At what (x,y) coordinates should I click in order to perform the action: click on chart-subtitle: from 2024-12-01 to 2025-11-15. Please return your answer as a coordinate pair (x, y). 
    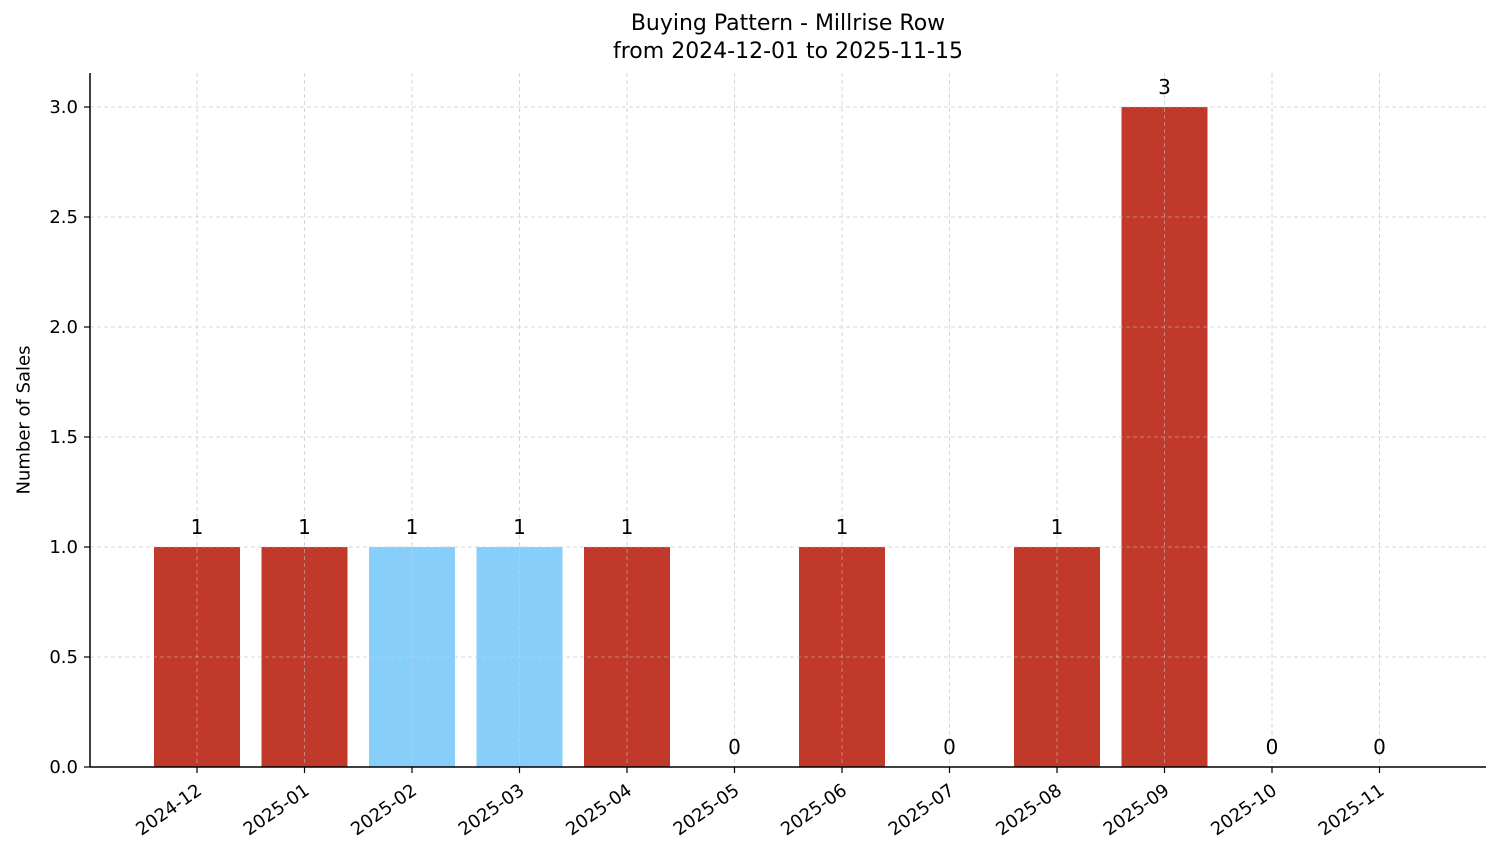
    Looking at the image, I should click on (788, 51).